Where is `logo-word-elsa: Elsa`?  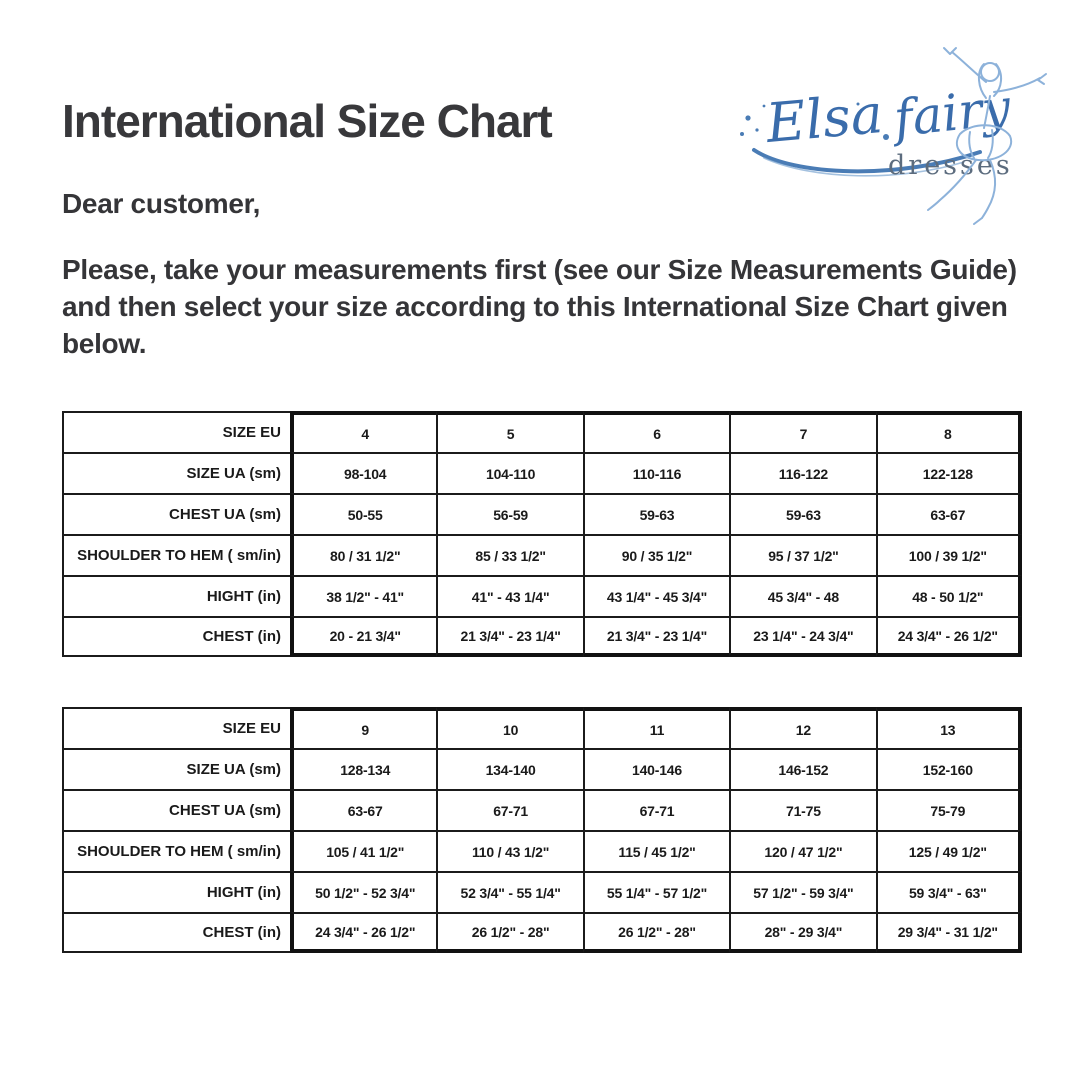
logo-word-elsa: Elsa is located at coordinates (824, 118).